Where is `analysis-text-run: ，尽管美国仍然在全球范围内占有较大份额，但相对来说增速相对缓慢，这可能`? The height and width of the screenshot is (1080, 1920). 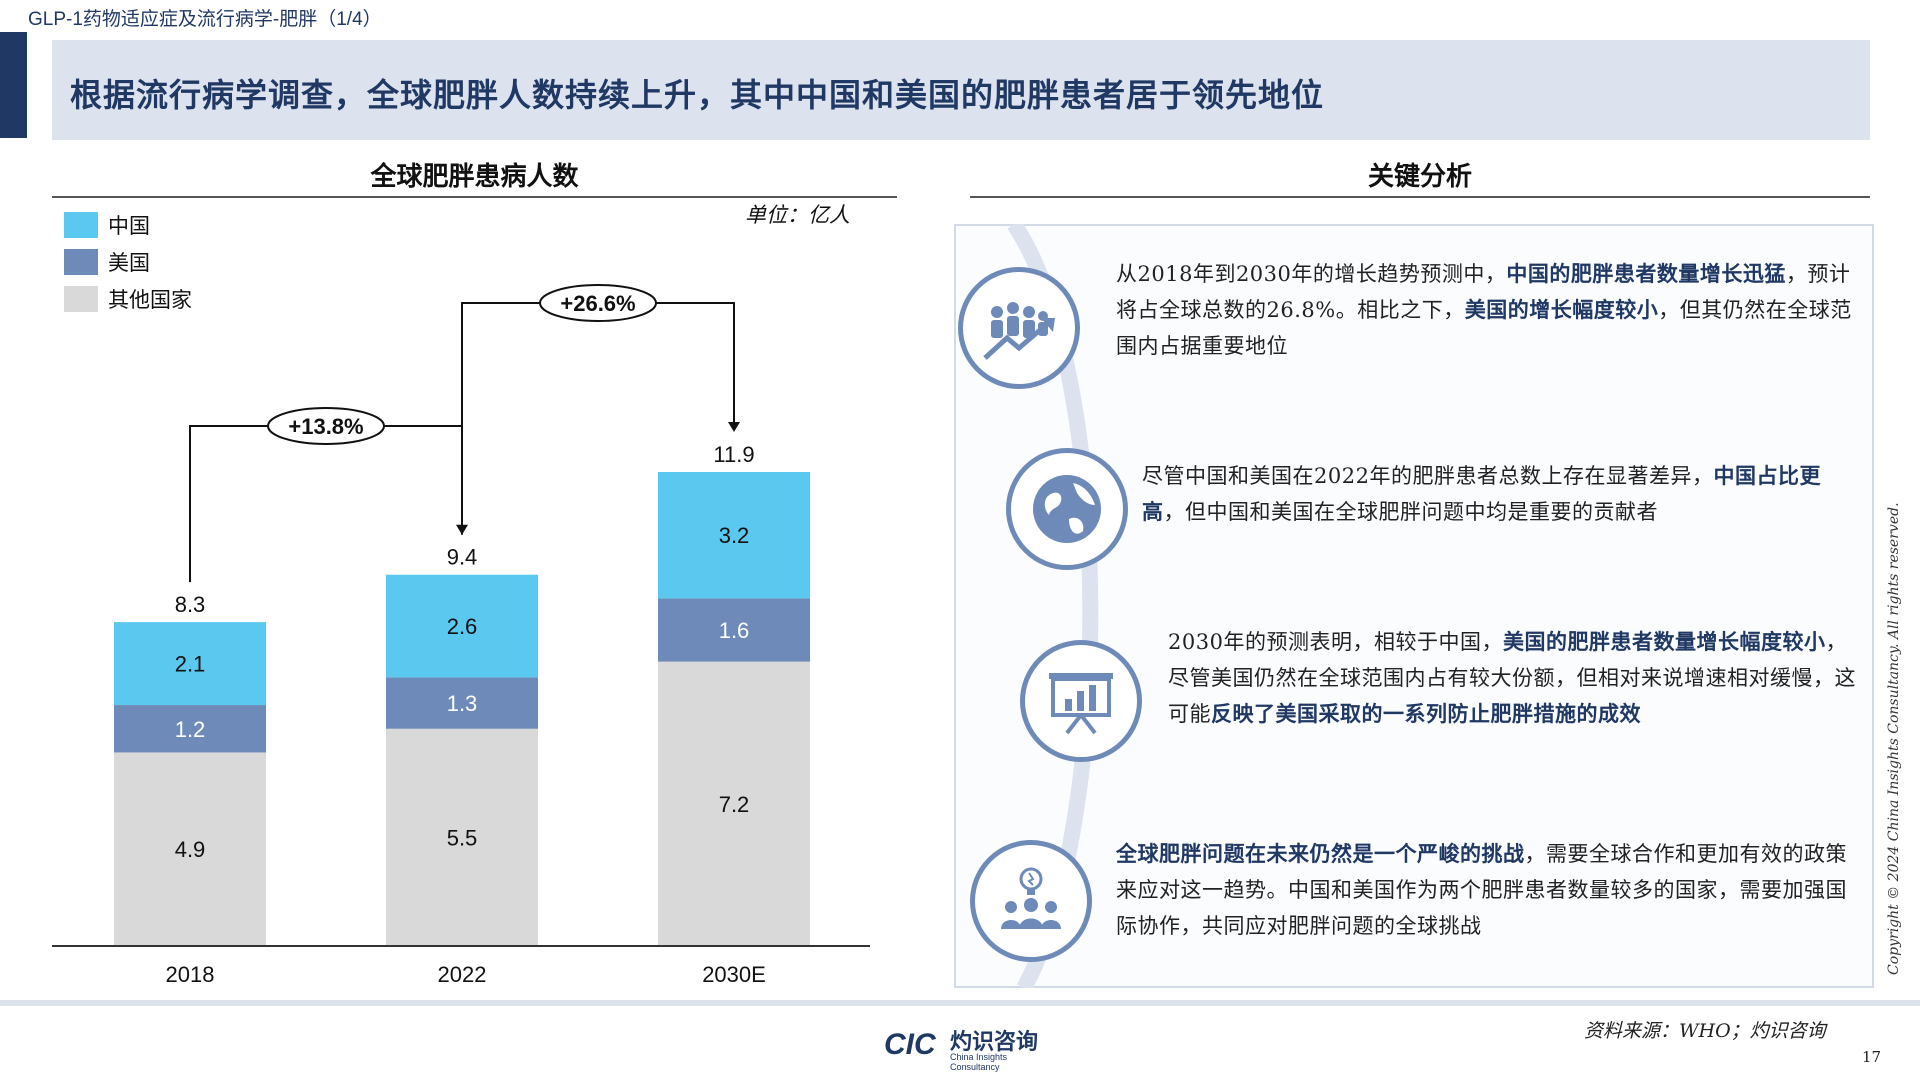
analysis-text-run: ，尽管美国仍然在全球范围内占有较大份额，但相对来说增速相对缓慢，这可能 is located at coordinates (1512, 678).